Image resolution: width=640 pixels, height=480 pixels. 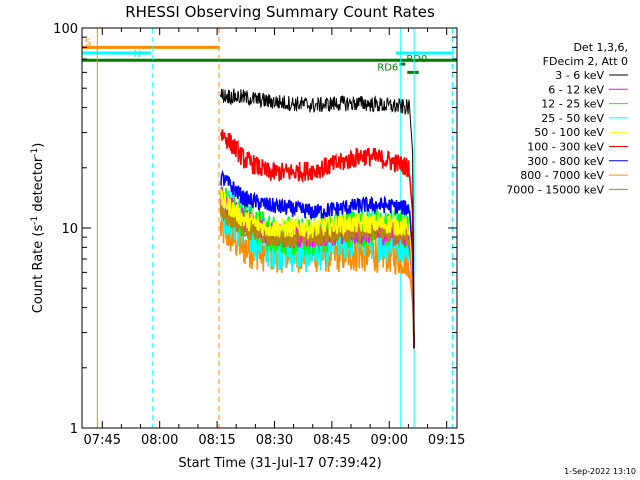 What do you see at coordinates (65, 29) in the screenshot?
I see `y-tick-label: 100` at bounding box center [65, 29].